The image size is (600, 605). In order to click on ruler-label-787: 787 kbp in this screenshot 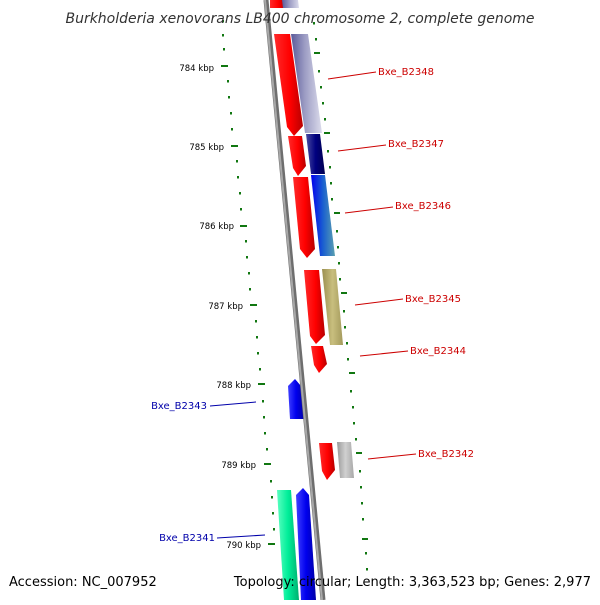, I will do `click(225, 307)`.